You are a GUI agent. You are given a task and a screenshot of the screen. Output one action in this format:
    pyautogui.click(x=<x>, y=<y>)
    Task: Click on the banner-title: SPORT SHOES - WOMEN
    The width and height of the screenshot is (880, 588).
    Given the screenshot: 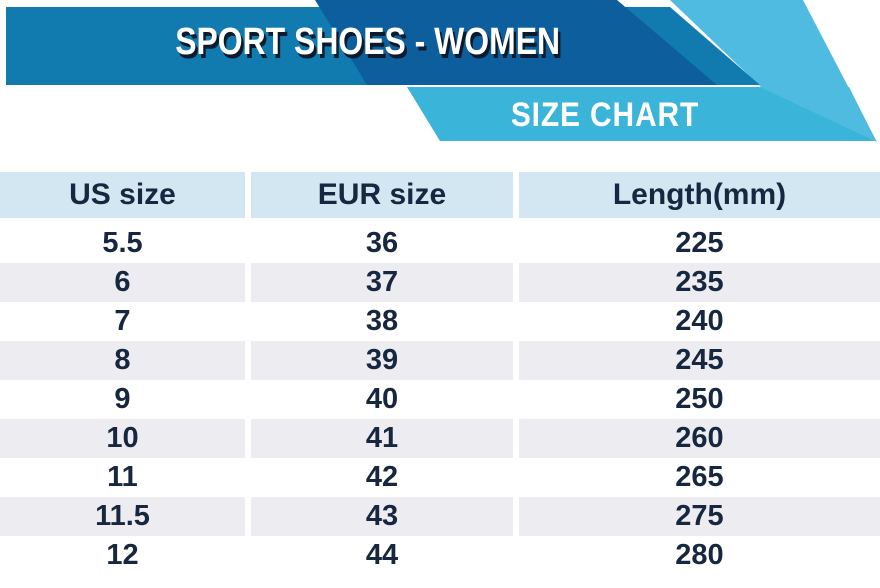 What is the action you would take?
    pyautogui.click(x=368, y=42)
    